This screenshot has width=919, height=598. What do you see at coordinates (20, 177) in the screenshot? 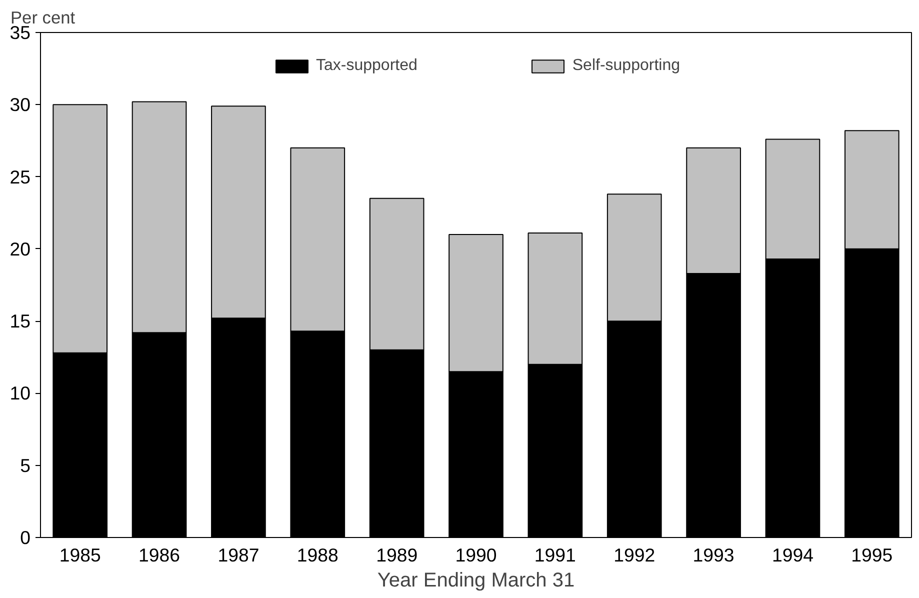
I see `y-tick-label: 25` at bounding box center [20, 177].